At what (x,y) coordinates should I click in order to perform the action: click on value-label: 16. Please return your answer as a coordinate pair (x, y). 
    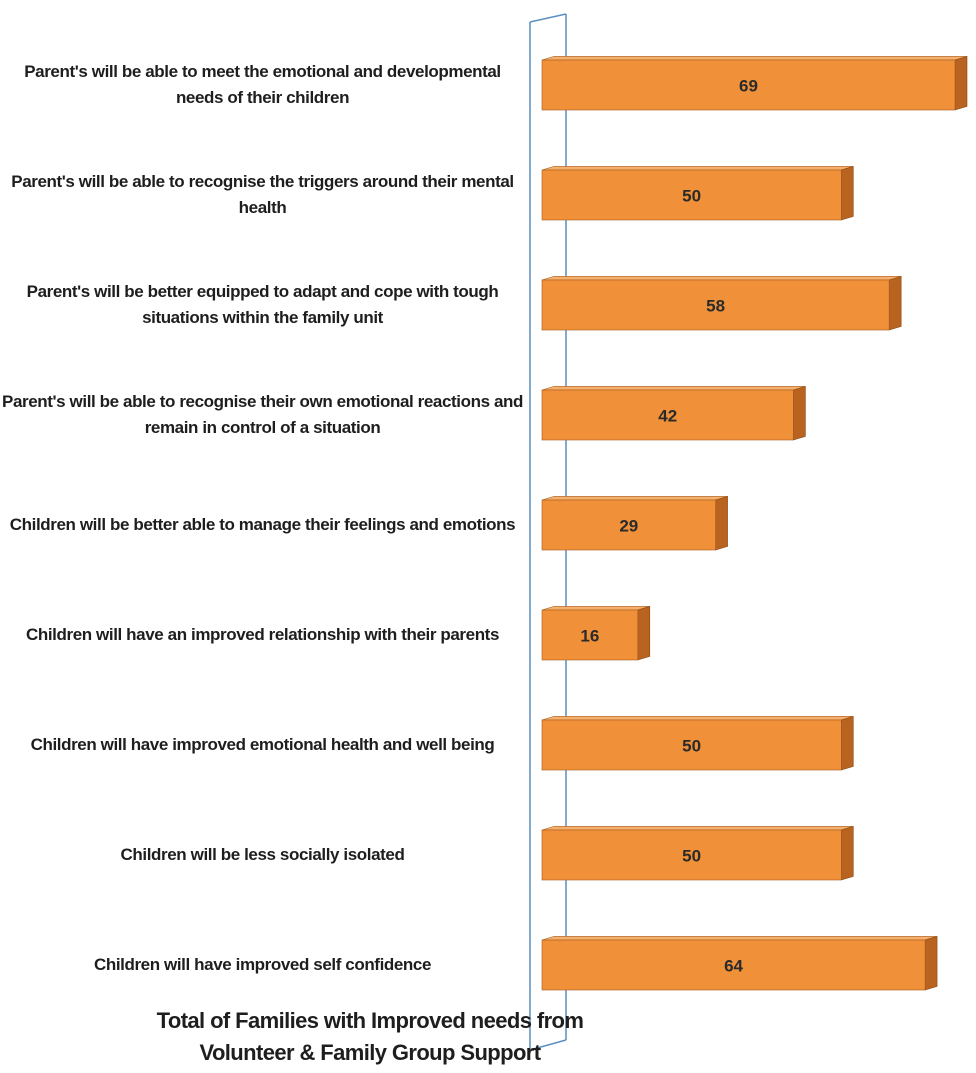
    Looking at the image, I should click on (589, 635).